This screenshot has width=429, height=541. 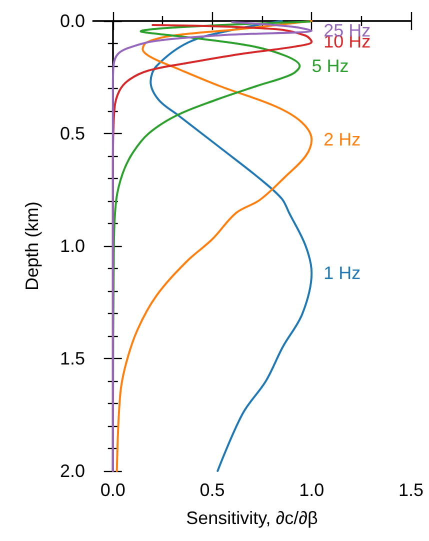 What do you see at coordinates (212, 490) in the screenshot?
I see `x-tick-label: 0.5` at bounding box center [212, 490].